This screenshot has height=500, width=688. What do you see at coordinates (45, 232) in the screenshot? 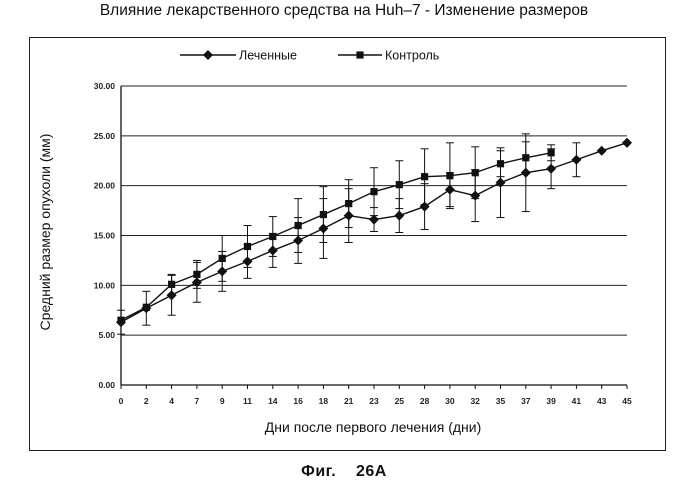
I see `y-axis-label: Средний размер опухоли (мм)` at bounding box center [45, 232].